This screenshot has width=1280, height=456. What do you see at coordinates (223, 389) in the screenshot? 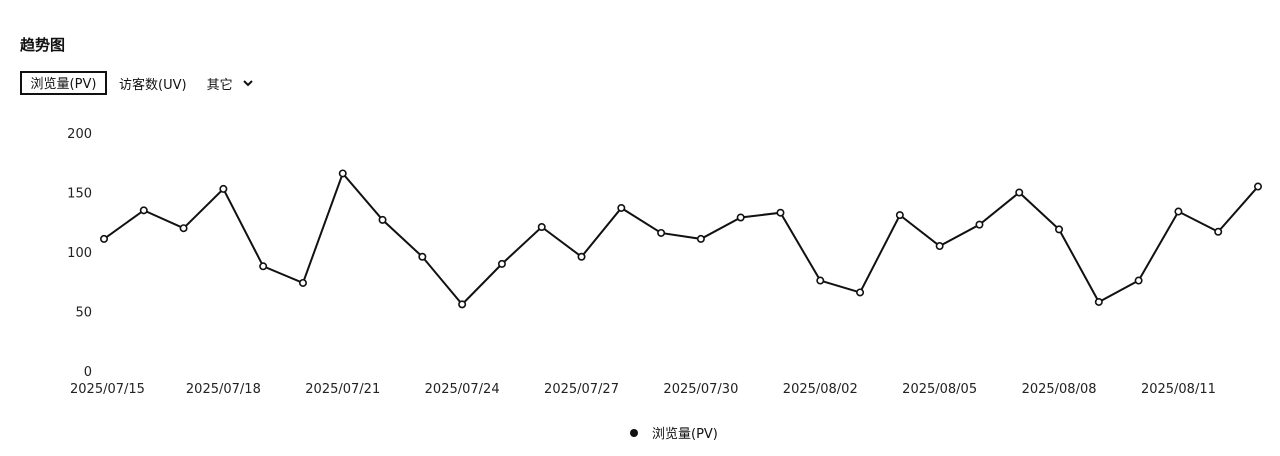
I see `x-tick-label: 2025/07/18` at bounding box center [223, 389].